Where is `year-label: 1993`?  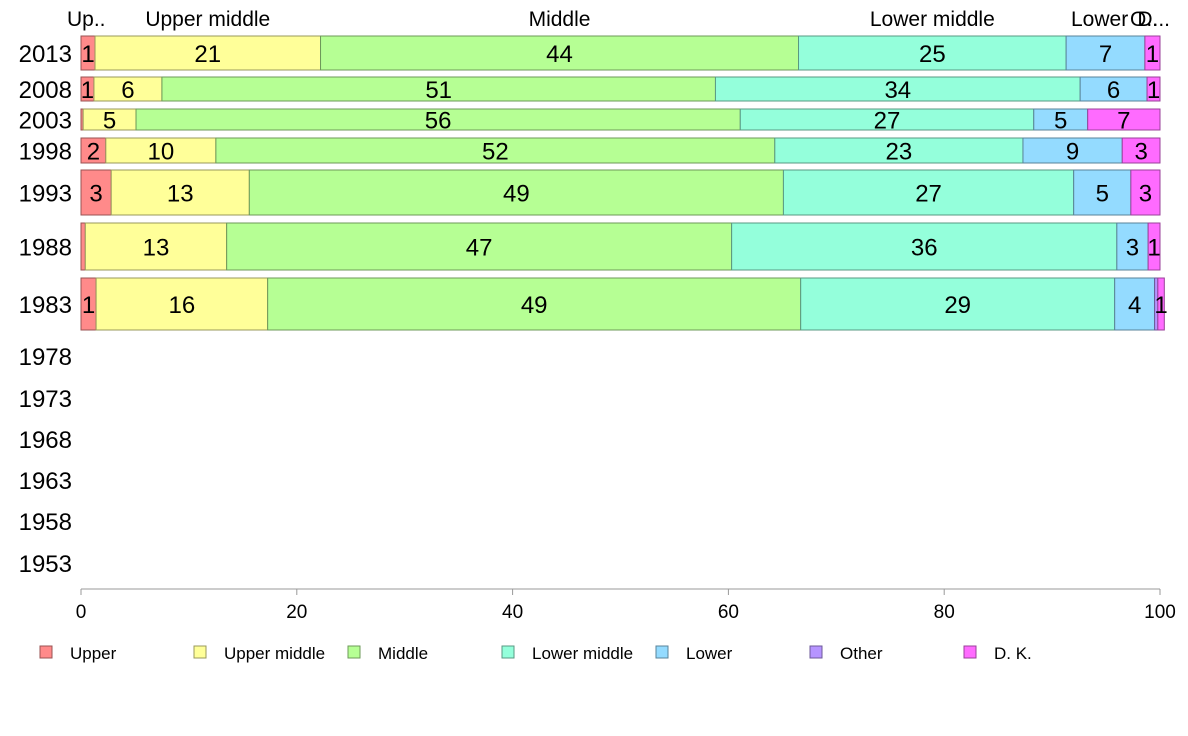 year-label: 1993 is located at coordinates (45, 194).